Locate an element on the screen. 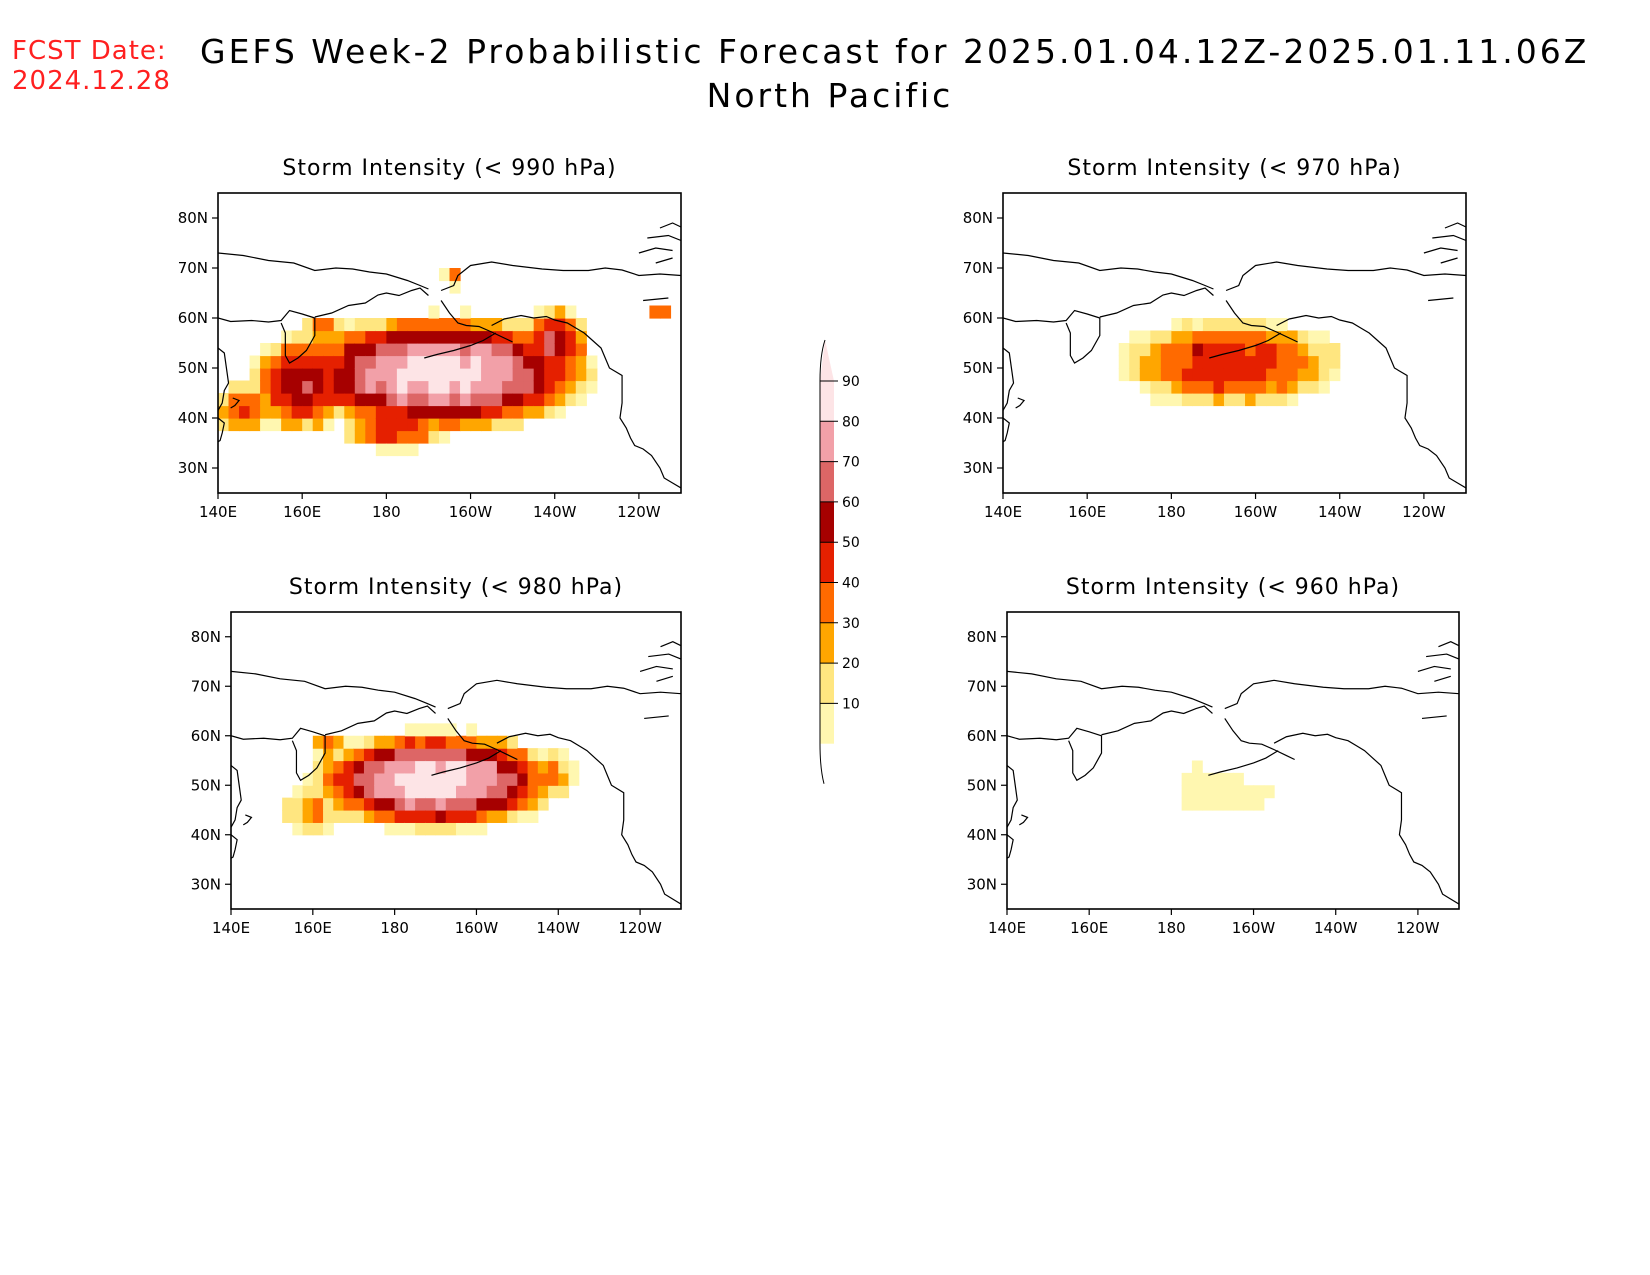 Image resolution: width=1650 pixels, height=1275 pixels. y-tick-label: 70N is located at coordinates (982, 686).